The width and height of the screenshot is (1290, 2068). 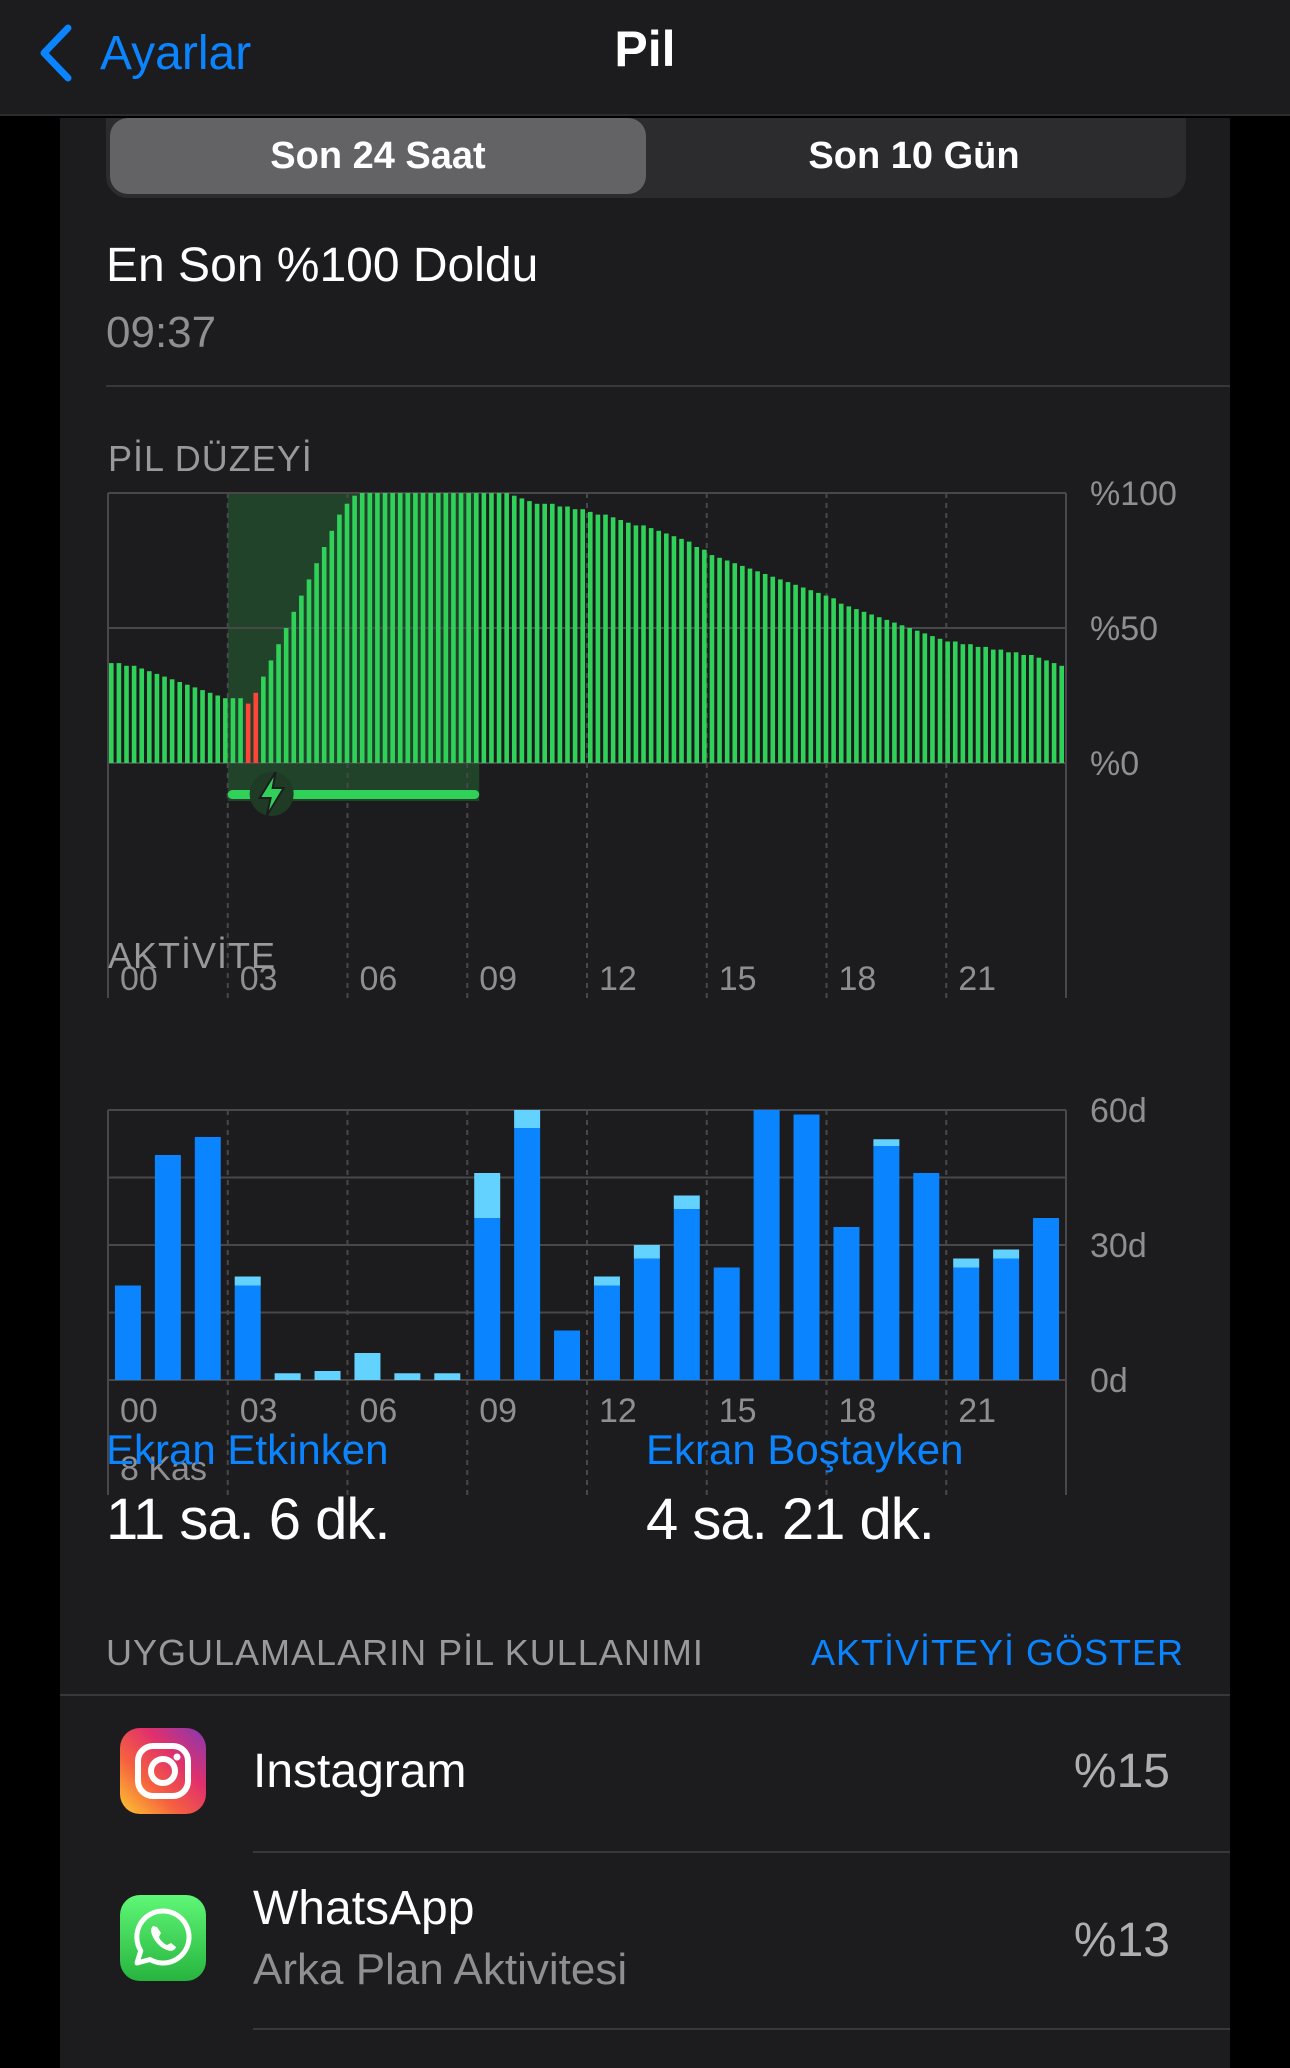 What do you see at coordinates (1109, 1381) in the screenshot?
I see `y-tick-label: 0d` at bounding box center [1109, 1381].